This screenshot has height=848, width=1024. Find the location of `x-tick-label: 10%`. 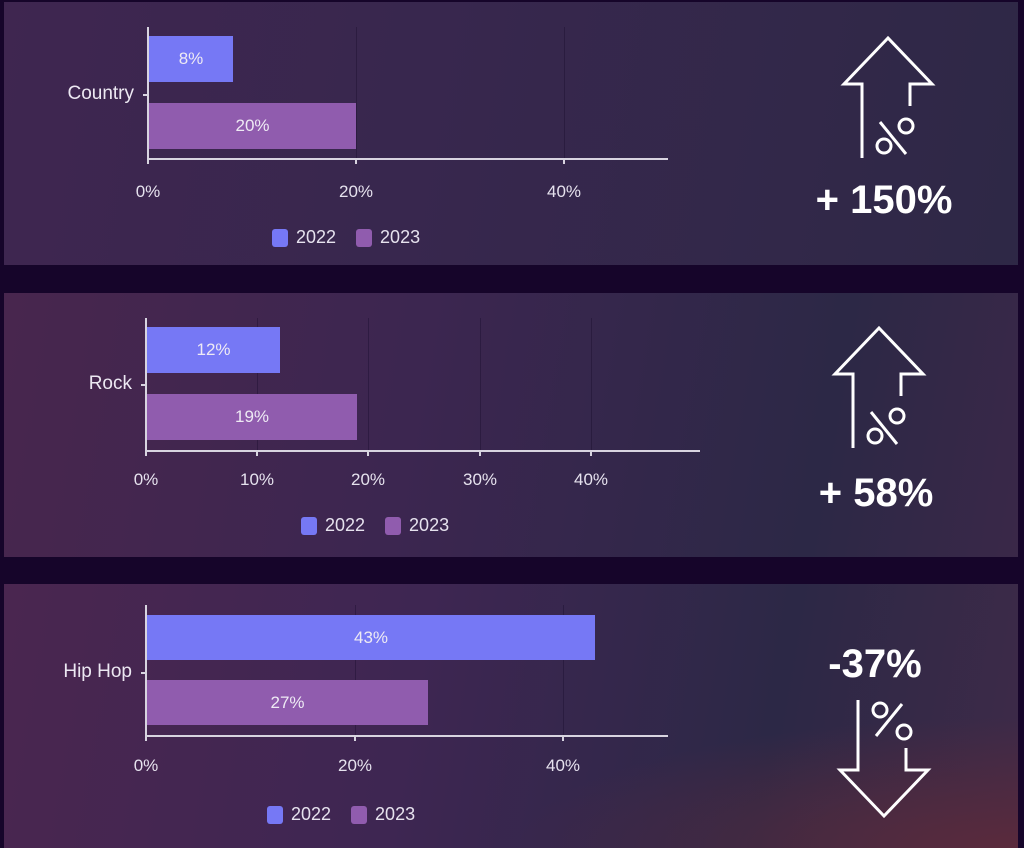

x-tick-label: 10% is located at coordinates (257, 479).